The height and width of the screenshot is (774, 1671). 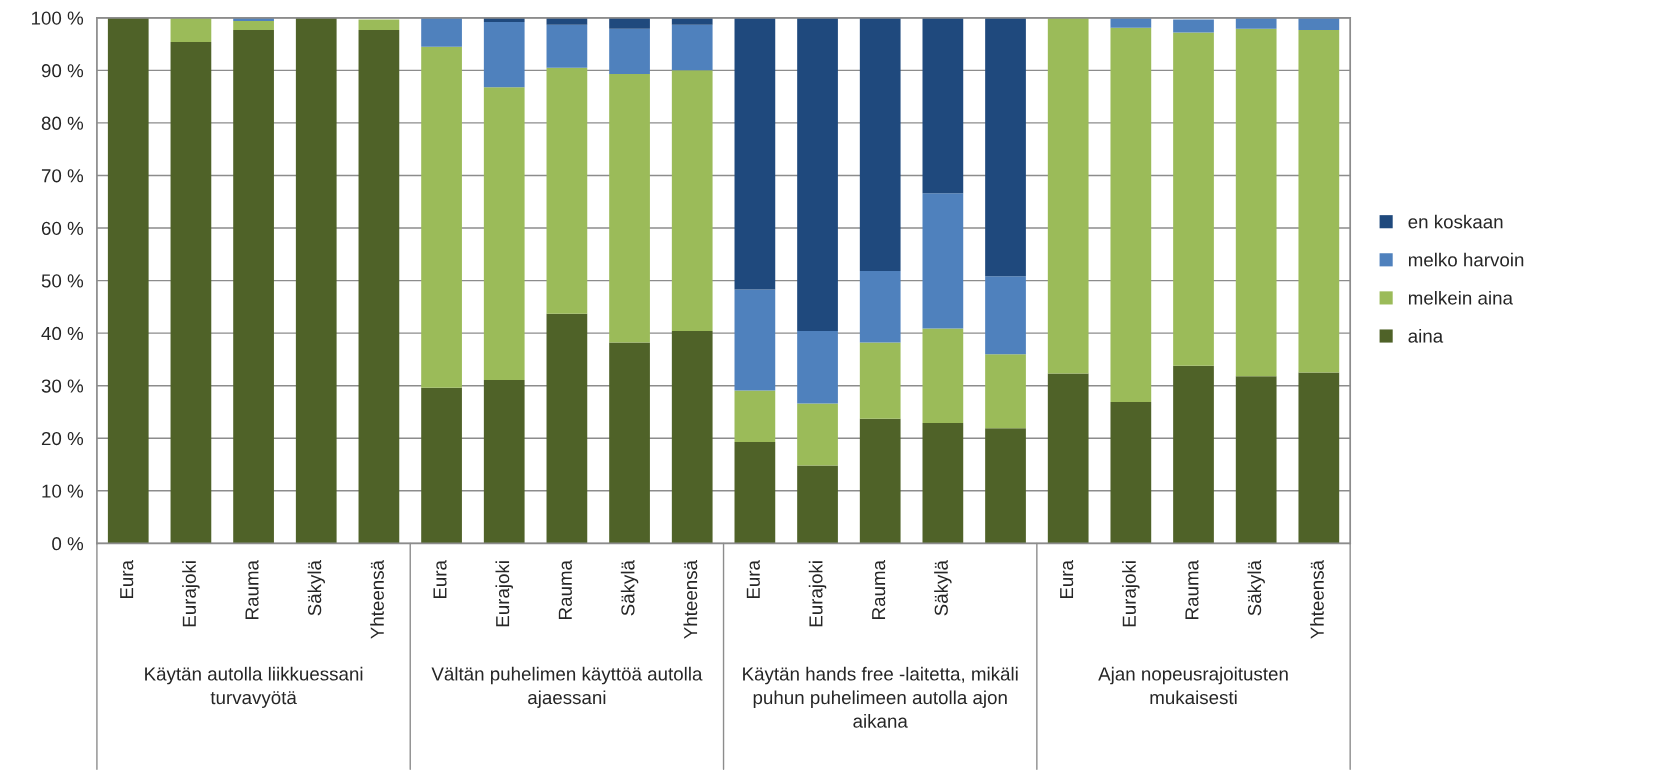 What do you see at coordinates (1460, 297) in the screenshot?
I see `legend-label: melkein aina` at bounding box center [1460, 297].